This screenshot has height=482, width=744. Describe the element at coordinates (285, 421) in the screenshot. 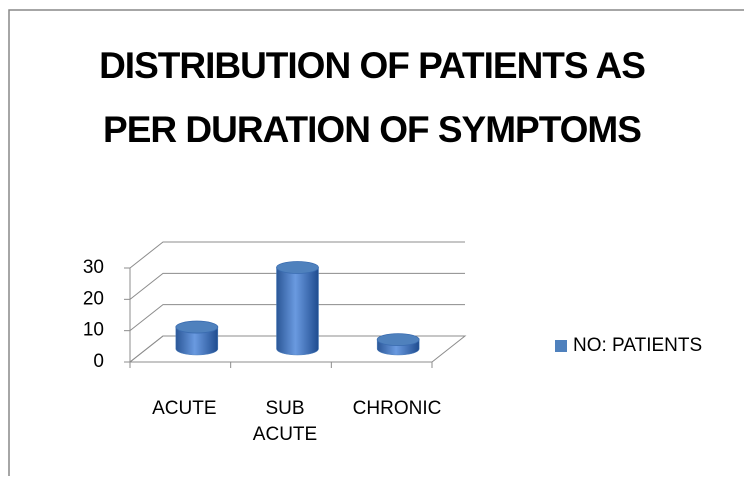

I see `x-tick-label: SUB ACUTE` at that location.